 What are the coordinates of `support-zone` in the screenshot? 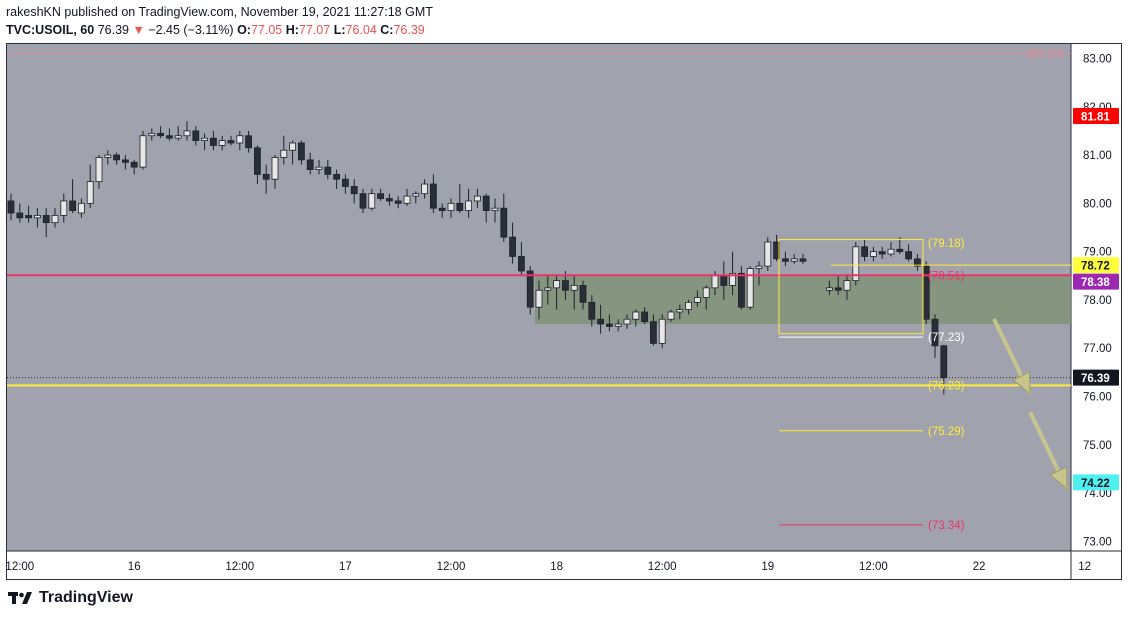 It's located at (803, 300).